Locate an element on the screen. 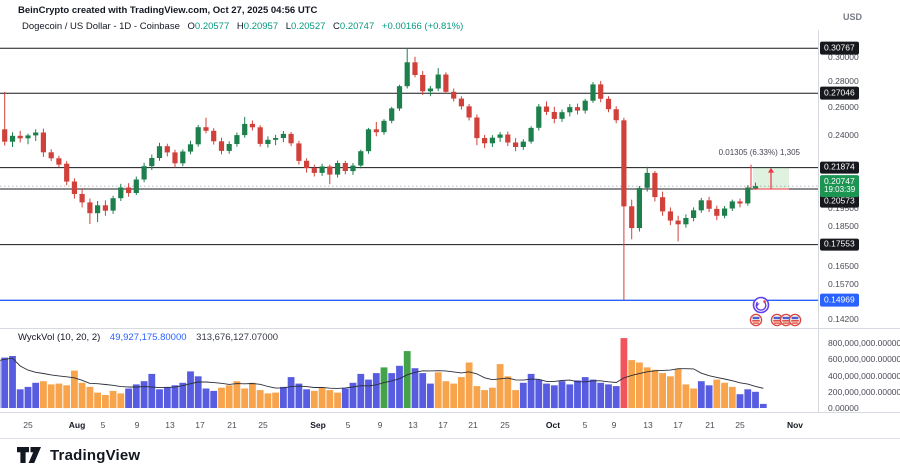 The width and height of the screenshot is (900, 470). change-value: +0.00166 (+0.81%) is located at coordinates (422, 26).